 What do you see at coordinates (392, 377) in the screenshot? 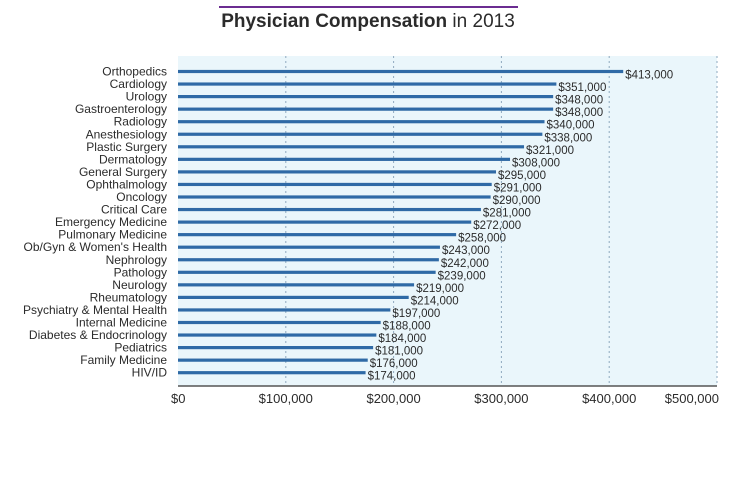
I see `value-label: $174,000` at bounding box center [392, 377].